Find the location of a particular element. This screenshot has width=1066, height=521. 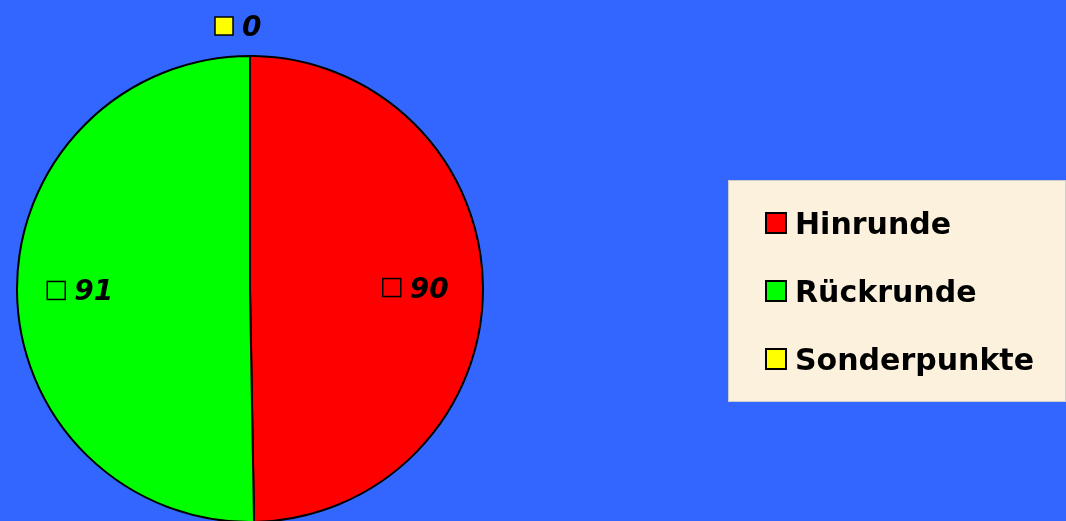

legend-label: Sonderpunkte is located at coordinates (915, 359).